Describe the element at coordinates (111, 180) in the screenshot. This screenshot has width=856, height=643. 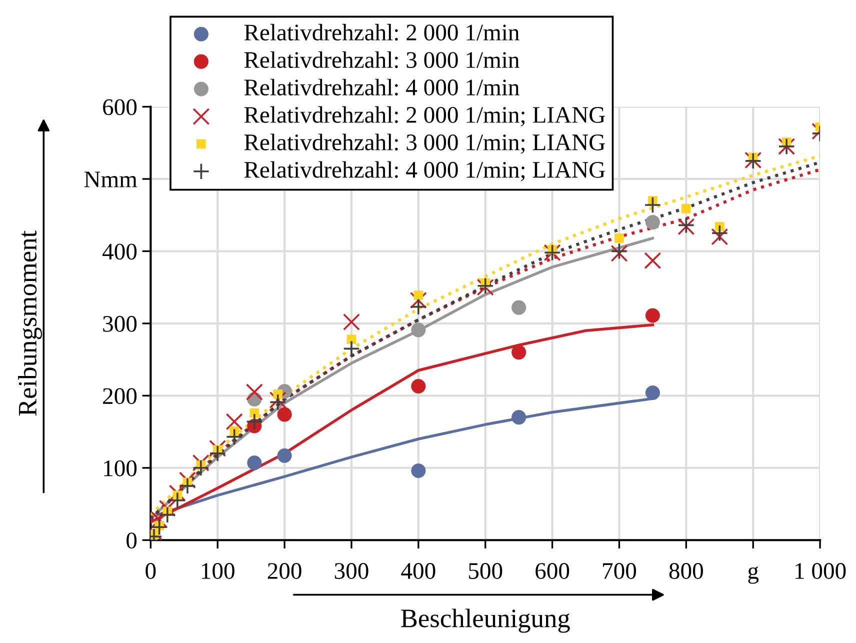
I see `y-tick-label: Nmm` at that location.